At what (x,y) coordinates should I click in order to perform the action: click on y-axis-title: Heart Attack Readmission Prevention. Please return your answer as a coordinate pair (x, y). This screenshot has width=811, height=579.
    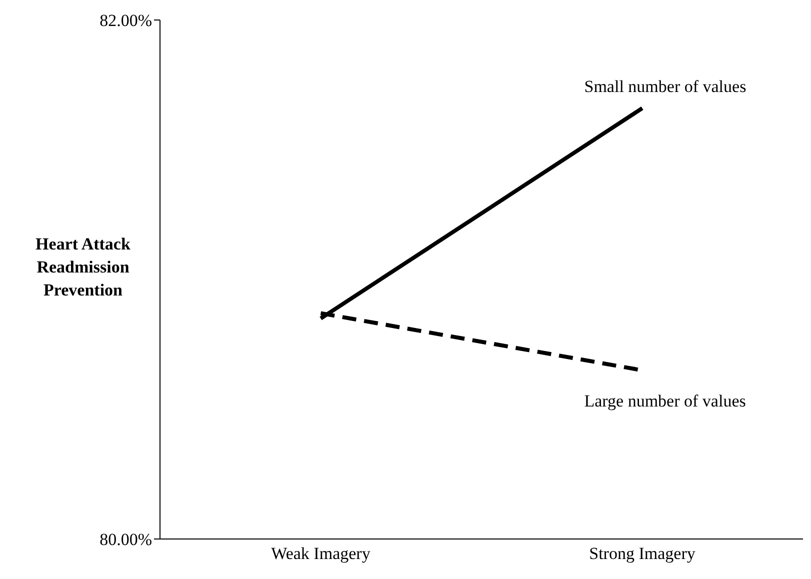
    Looking at the image, I should click on (83, 267).